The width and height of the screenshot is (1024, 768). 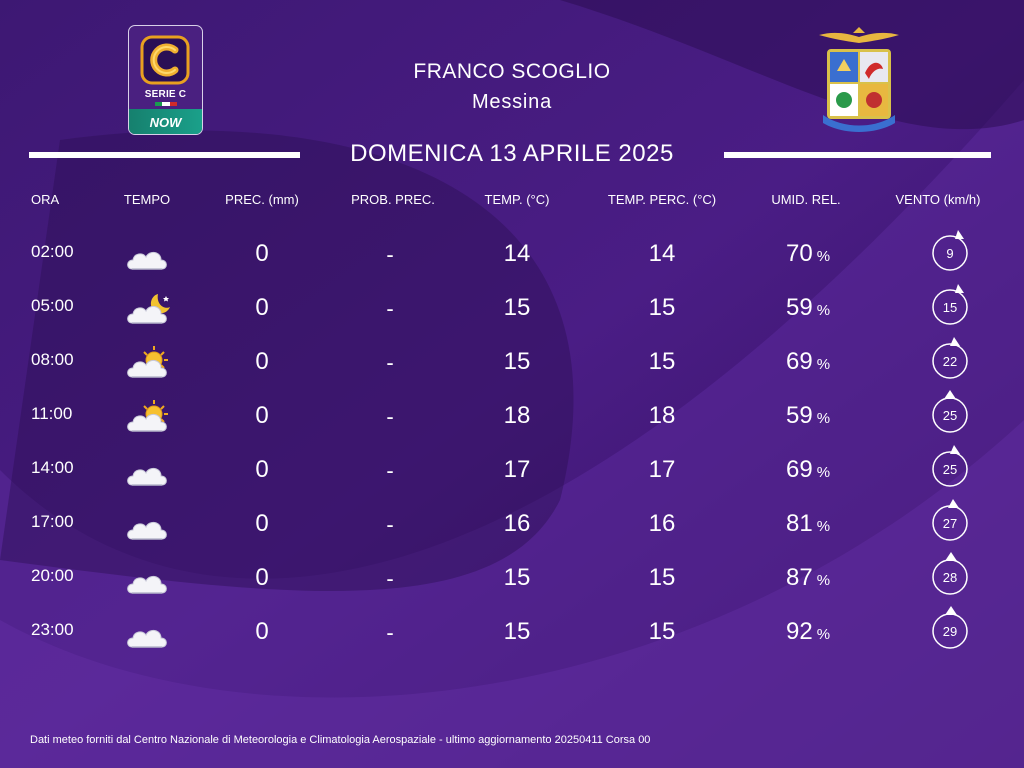 I want to click on row-temp: 17, so click(x=517, y=469).